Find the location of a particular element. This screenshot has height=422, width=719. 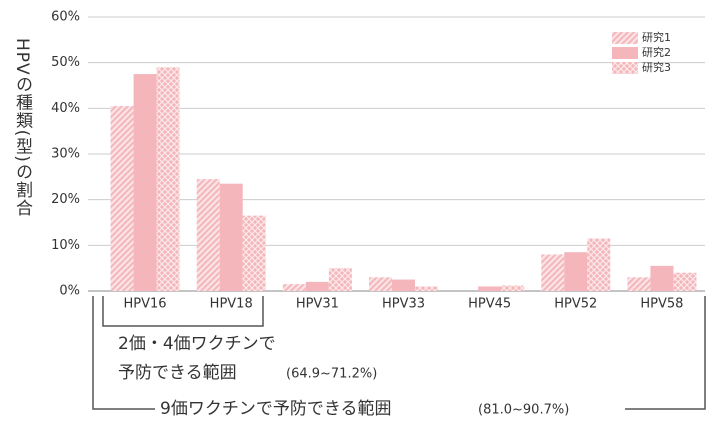

annotation: 9価ワクチンで予防できる範囲 is located at coordinates (275, 409).